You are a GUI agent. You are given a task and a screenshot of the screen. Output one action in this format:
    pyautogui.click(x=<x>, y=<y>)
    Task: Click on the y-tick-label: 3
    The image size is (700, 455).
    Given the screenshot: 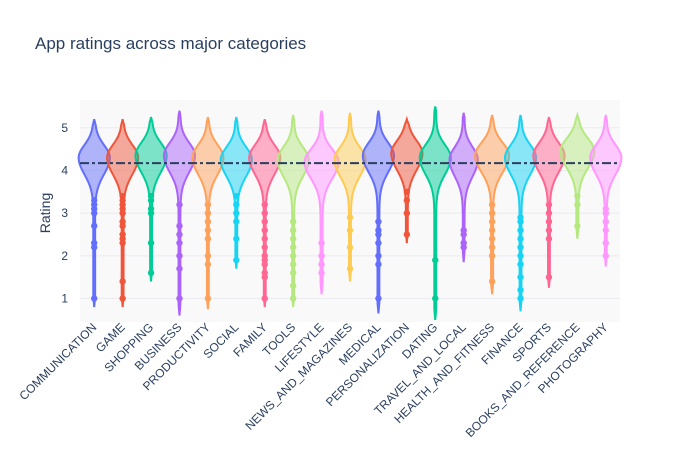 What is the action you would take?
    pyautogui.click(x=64, y=213)
    